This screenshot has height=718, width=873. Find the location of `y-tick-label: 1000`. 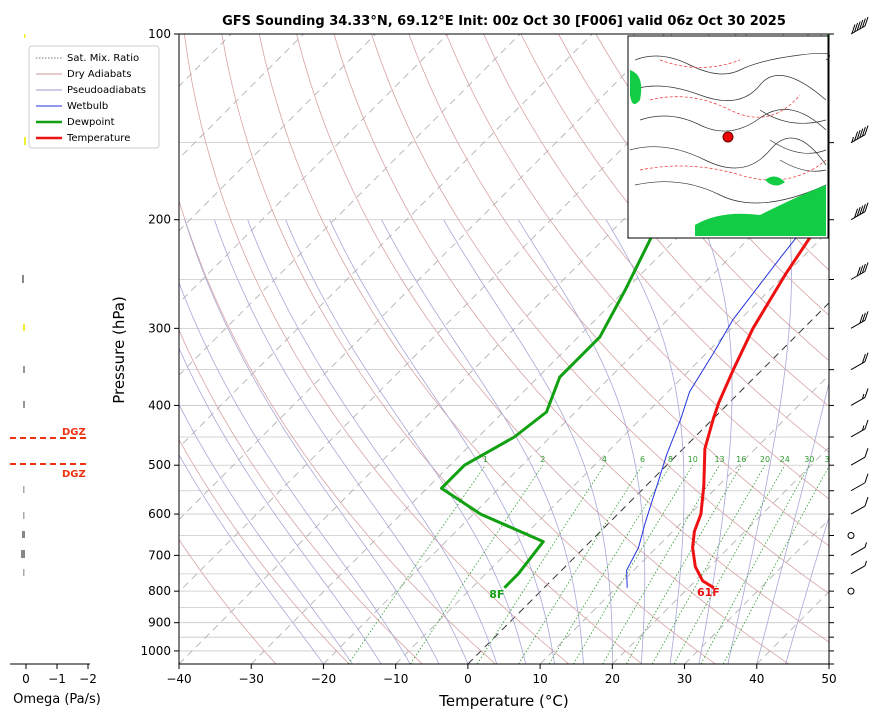

y-tick-label: 1000 is located at coordinates (155, 651).